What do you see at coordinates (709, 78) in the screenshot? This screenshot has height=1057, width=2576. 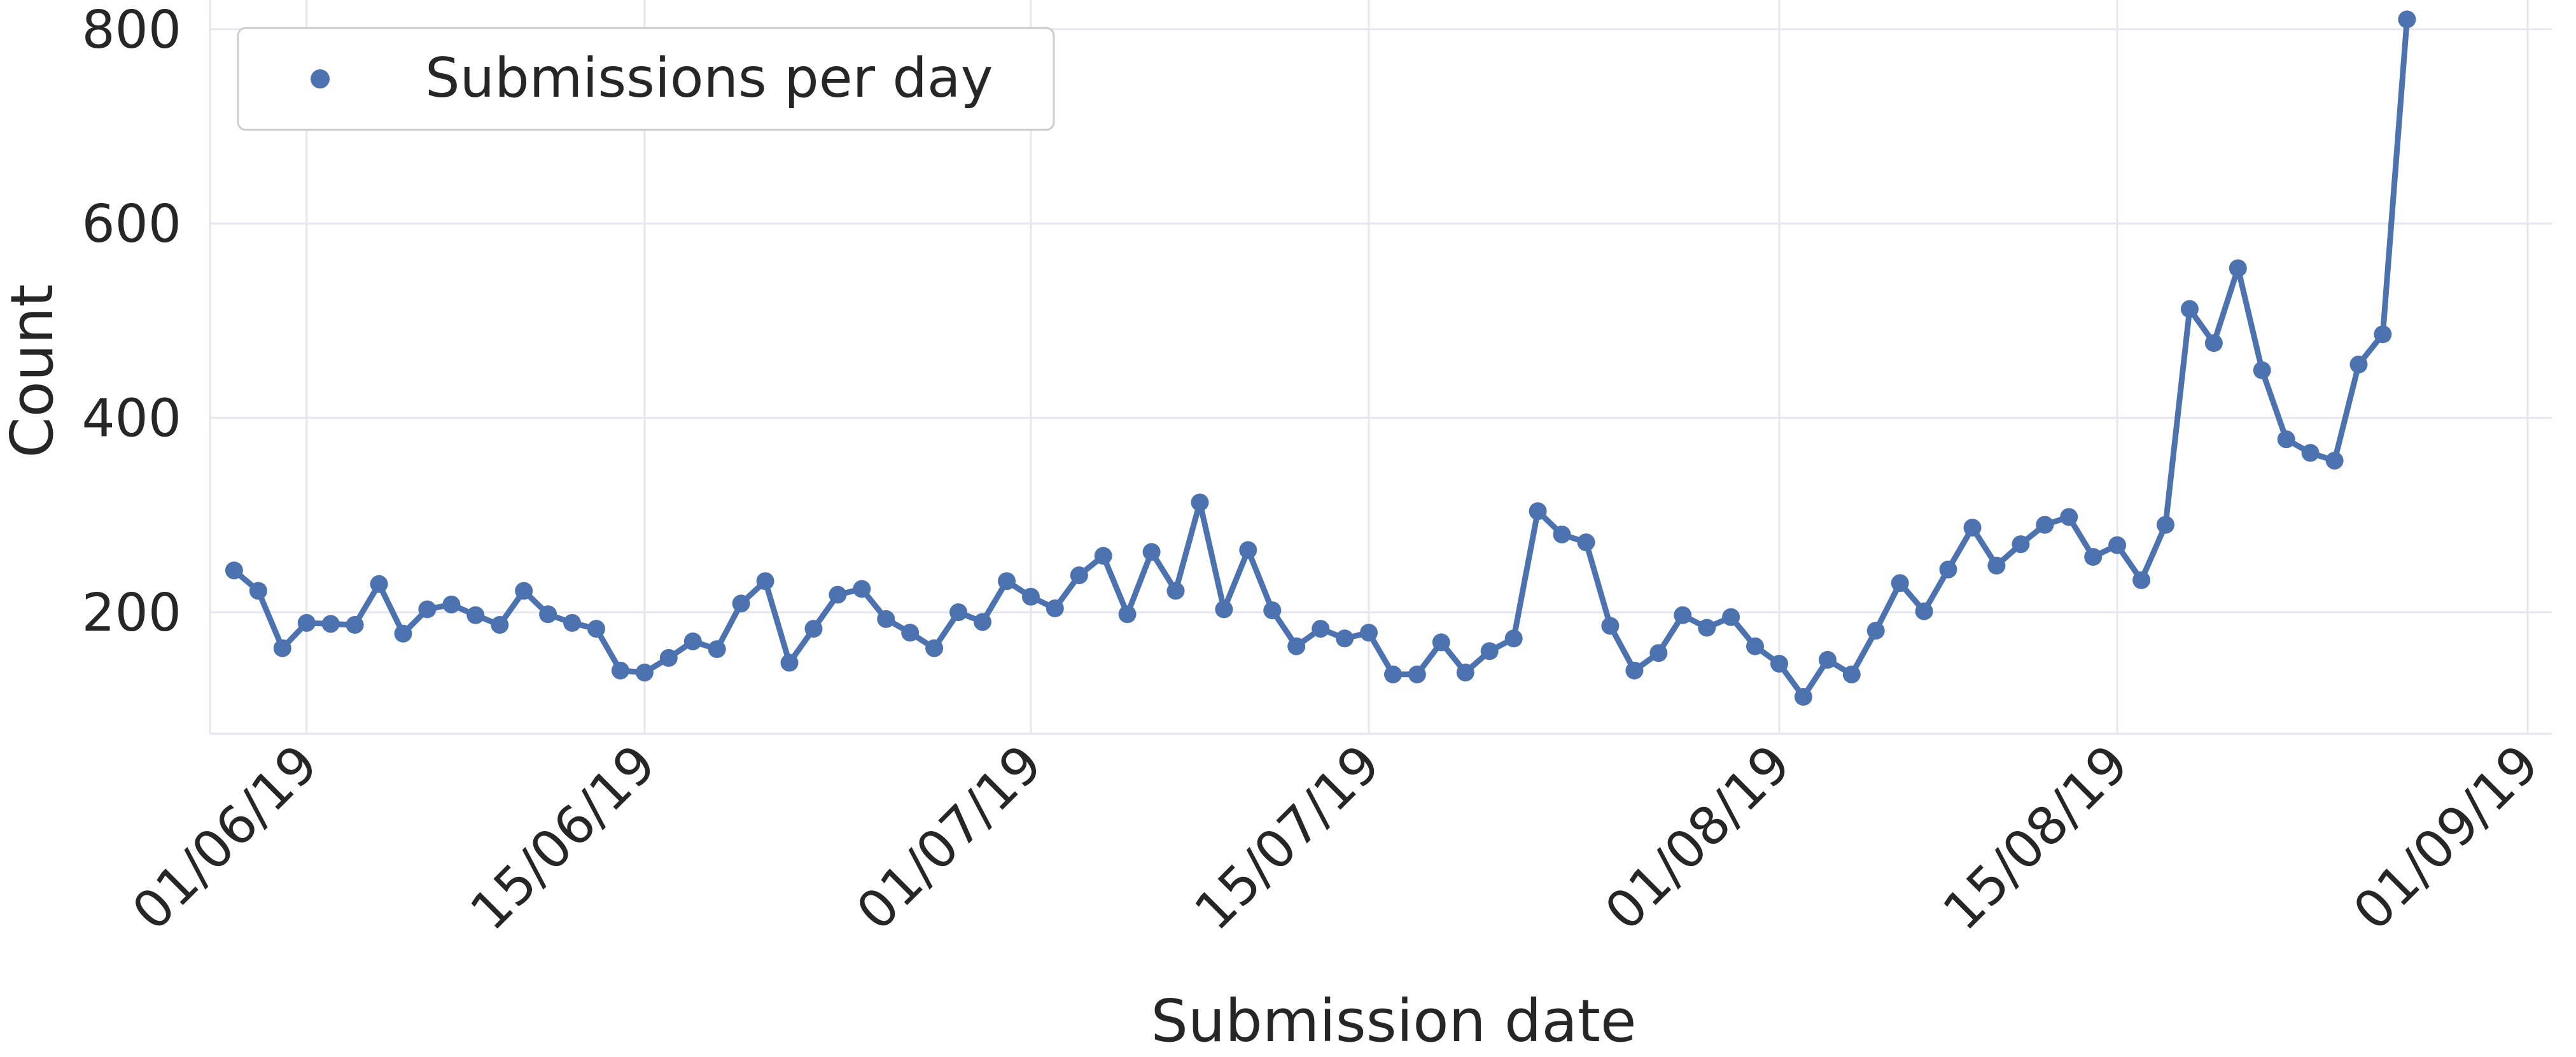 I see `legend-label: Submissions per day` at bounding box center [709, 78].